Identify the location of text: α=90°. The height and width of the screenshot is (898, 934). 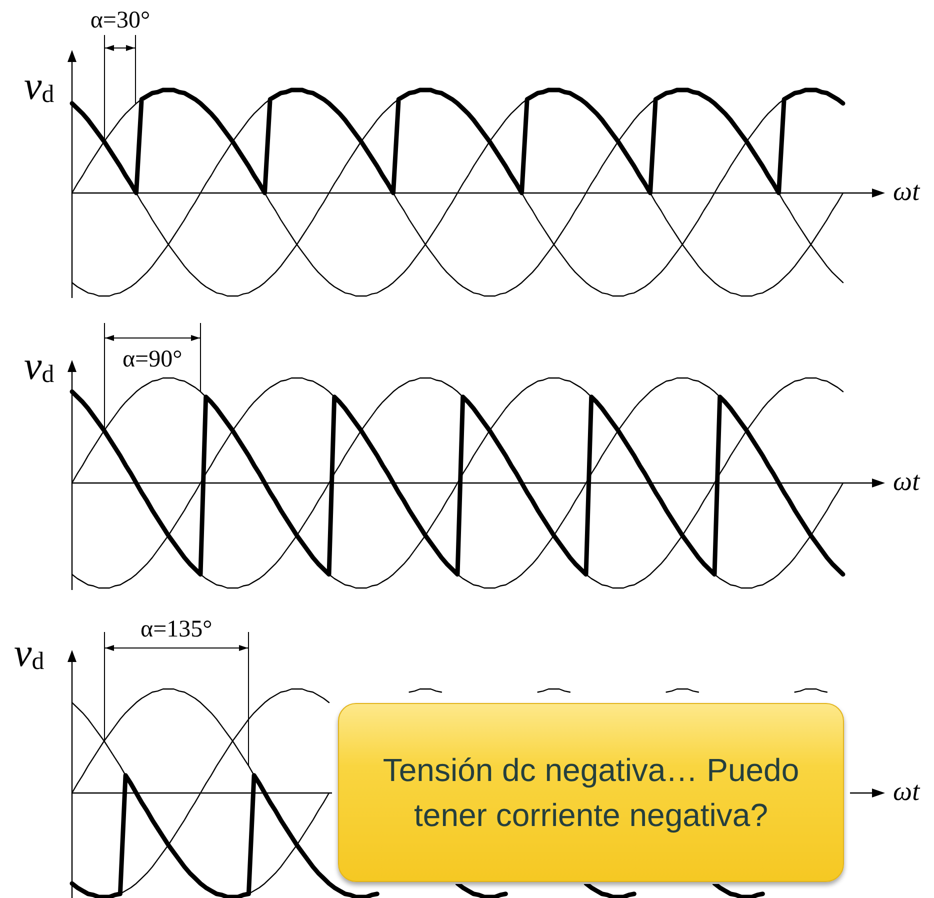
(152, 359).